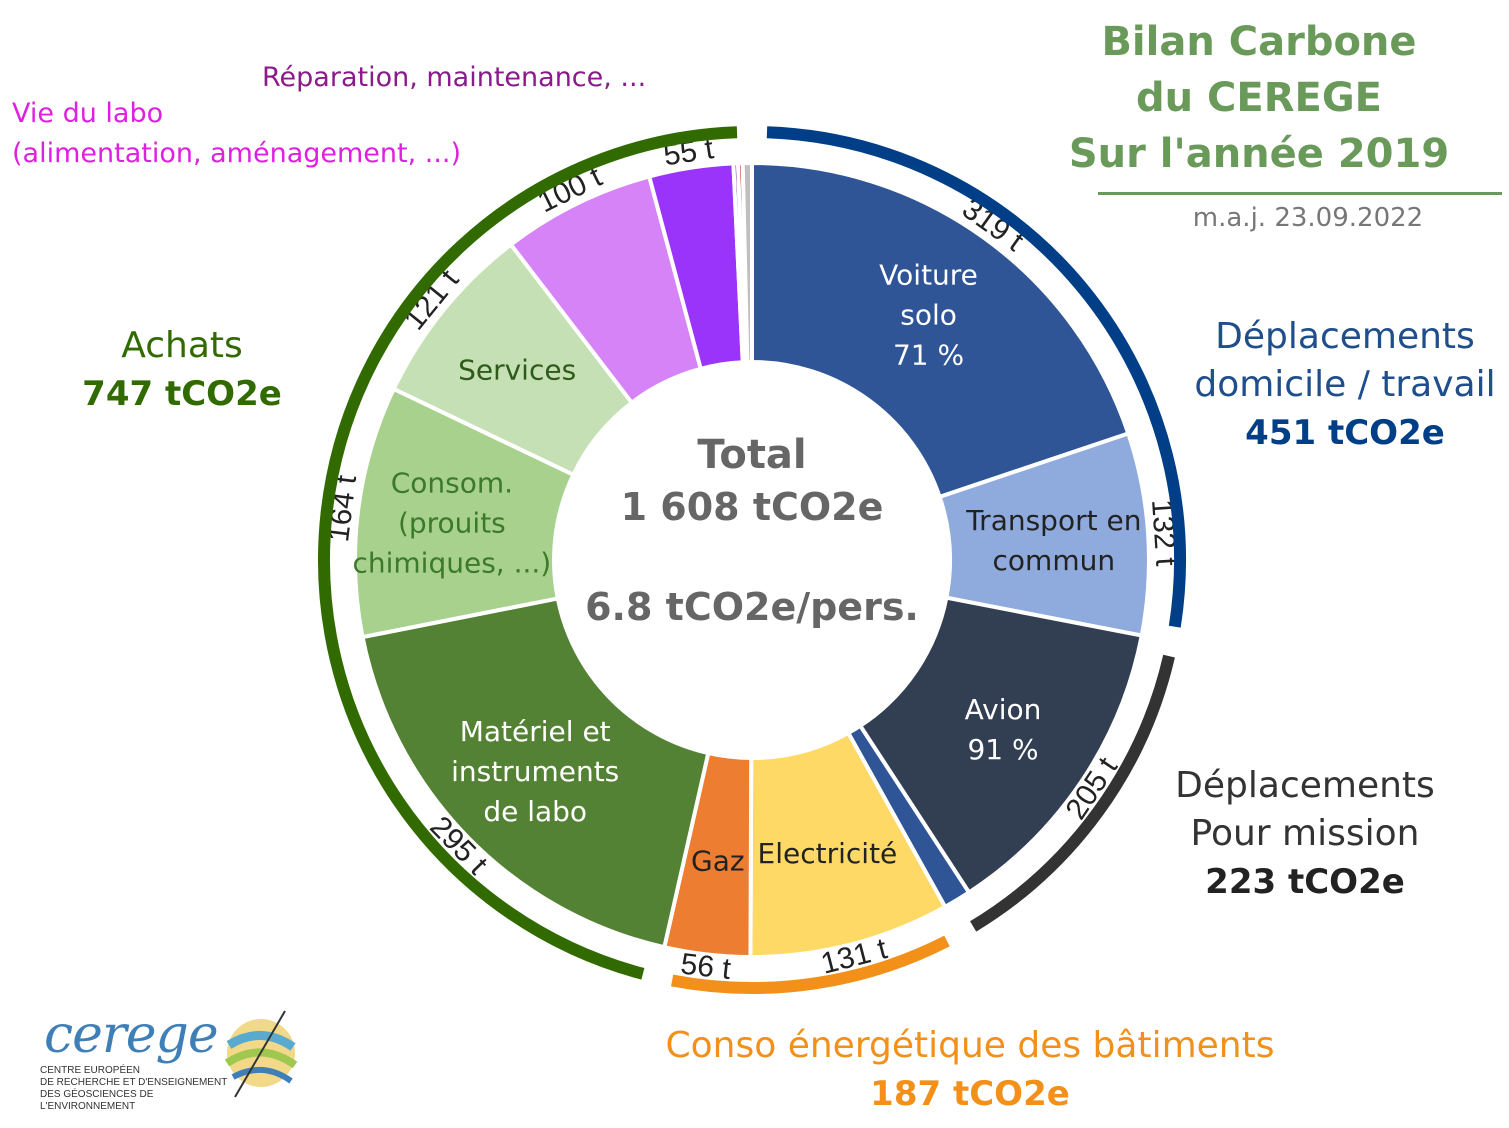  What do you see at coordinates (970, 1045) in the screenshot?
I see `group-batiments-line1: Conso énergétique des bâtiments` at bounding box center [970, 1045].